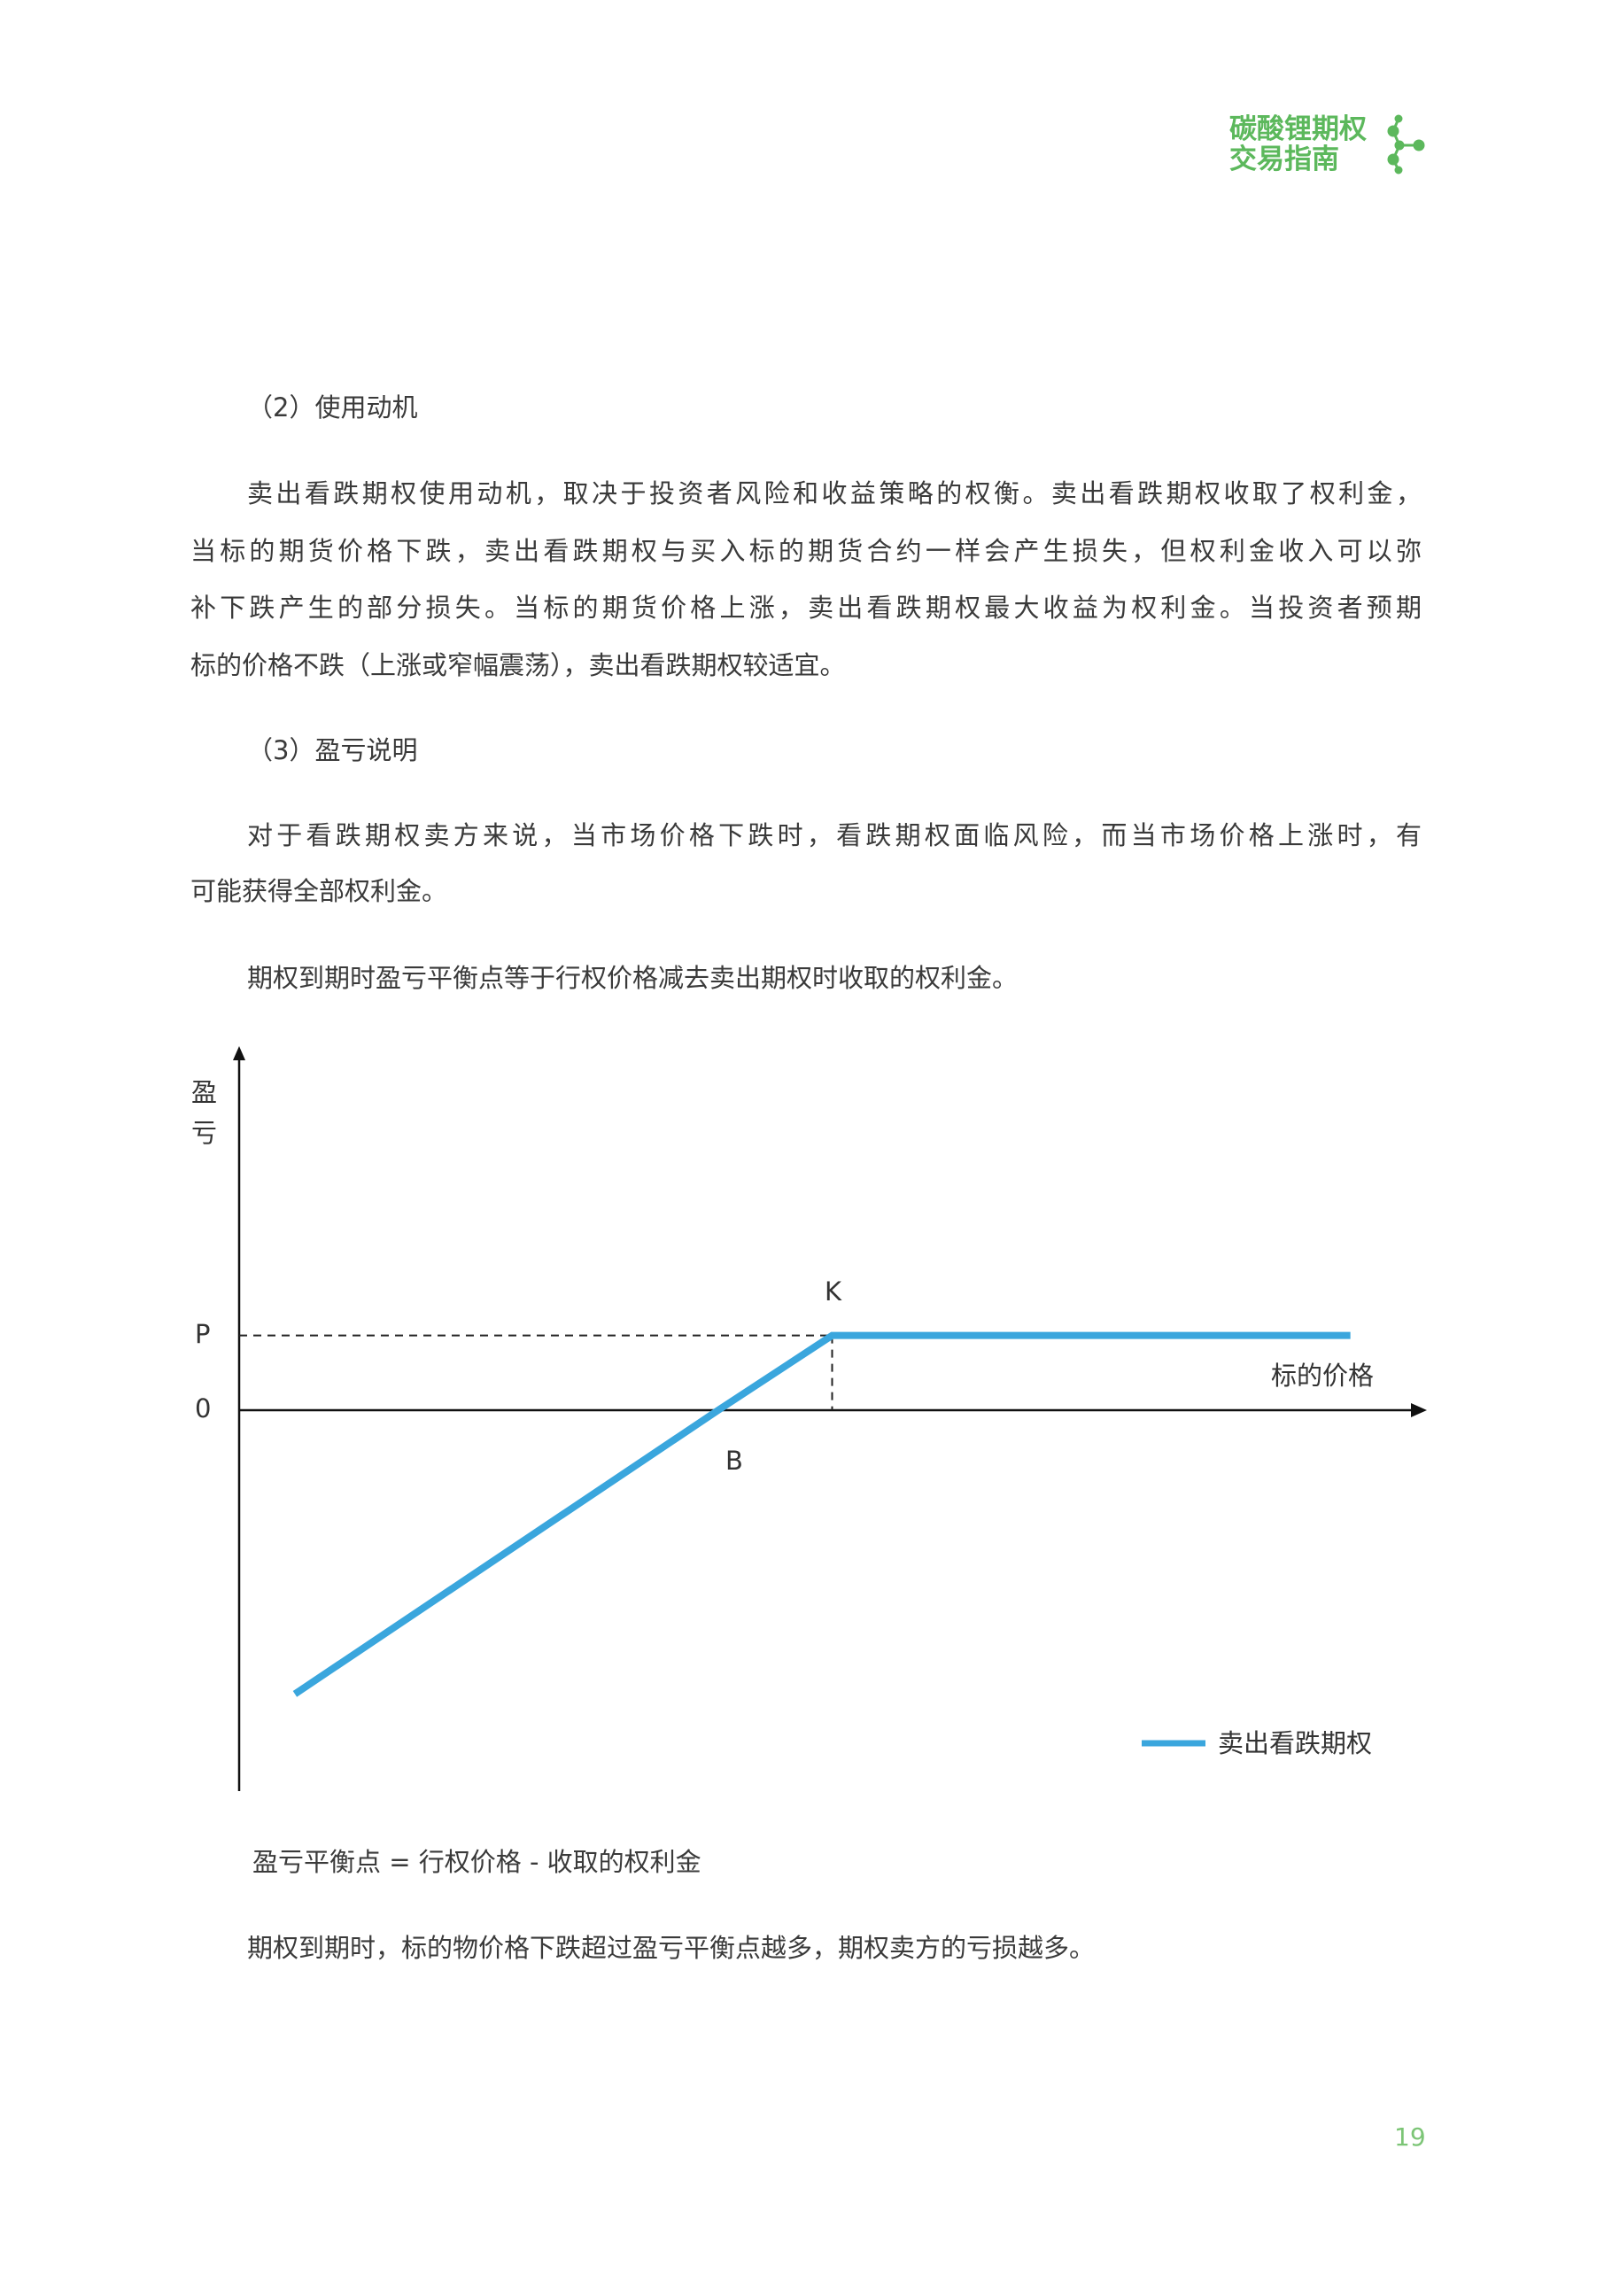  Describe the element at coordinates (1295, 1743) in the screenshot. I see `legend-label: 卖出看跌期权` at that location.